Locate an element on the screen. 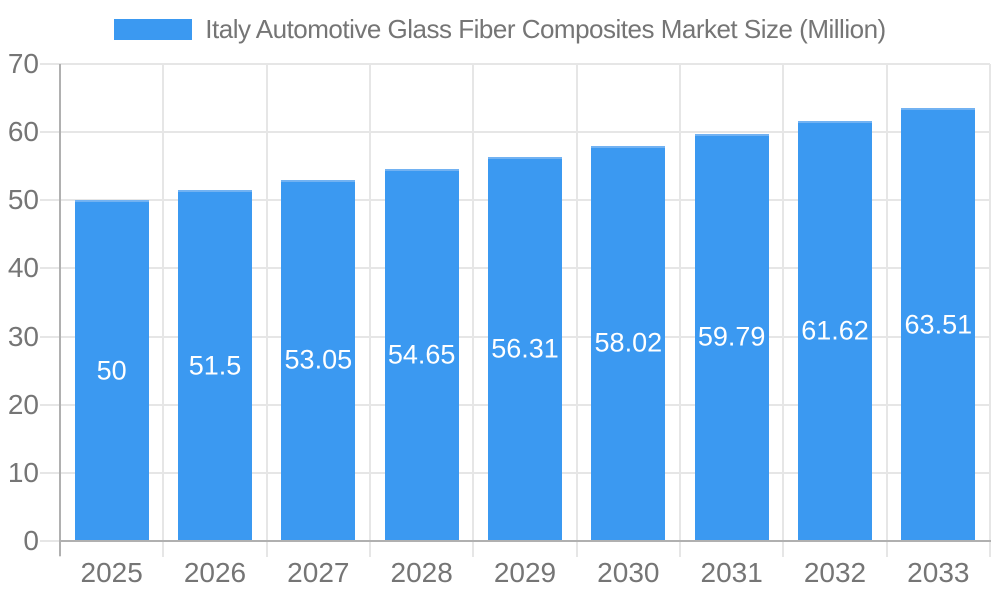 The height and width of the screenshot is (600, 1000). bar: 50 is located at coordinates (111, 370).